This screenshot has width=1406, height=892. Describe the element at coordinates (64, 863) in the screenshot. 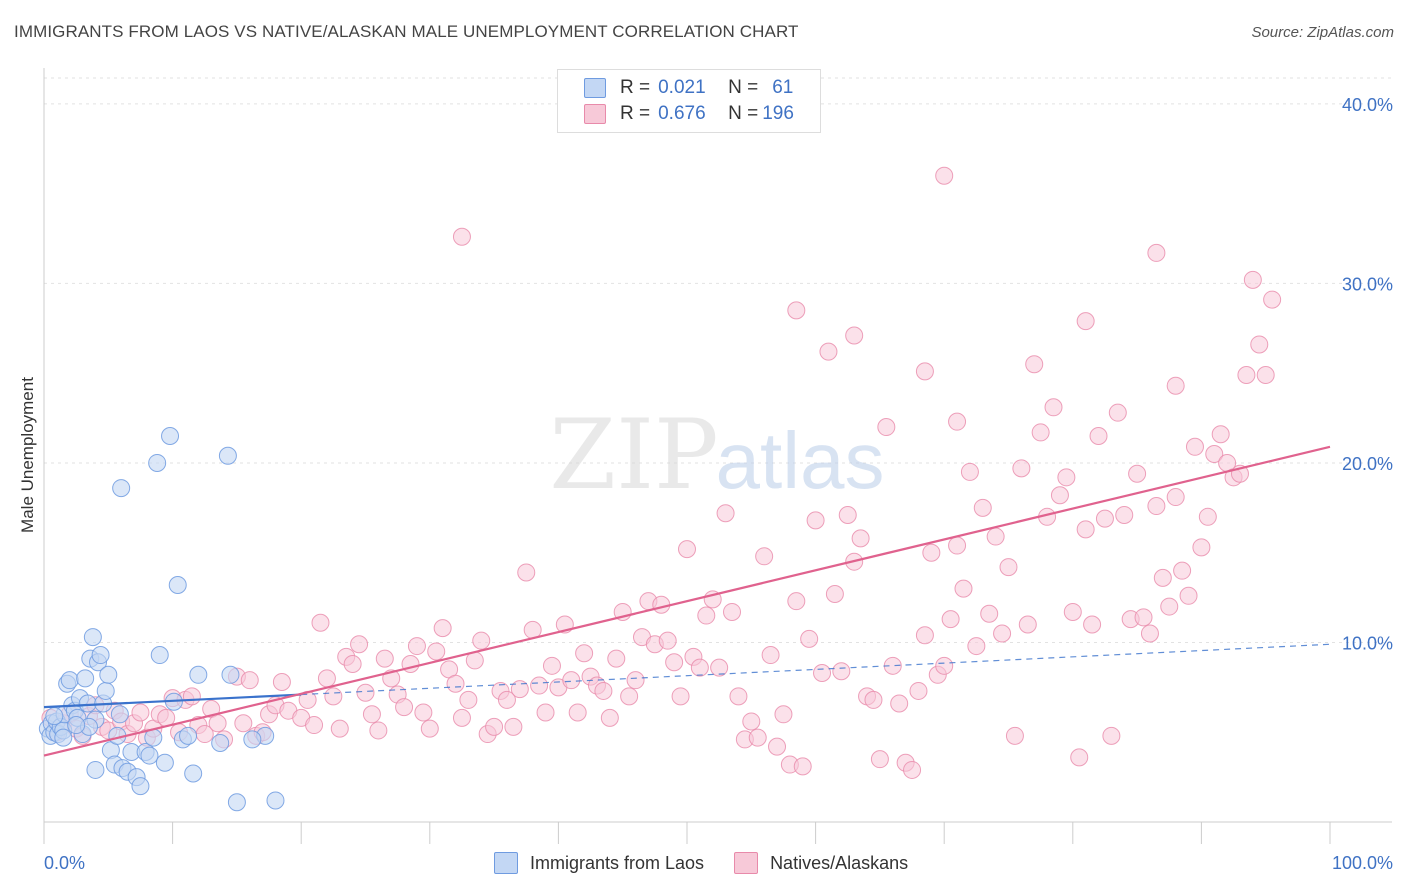

I see `x-tick-label: 0.0%` at that location.